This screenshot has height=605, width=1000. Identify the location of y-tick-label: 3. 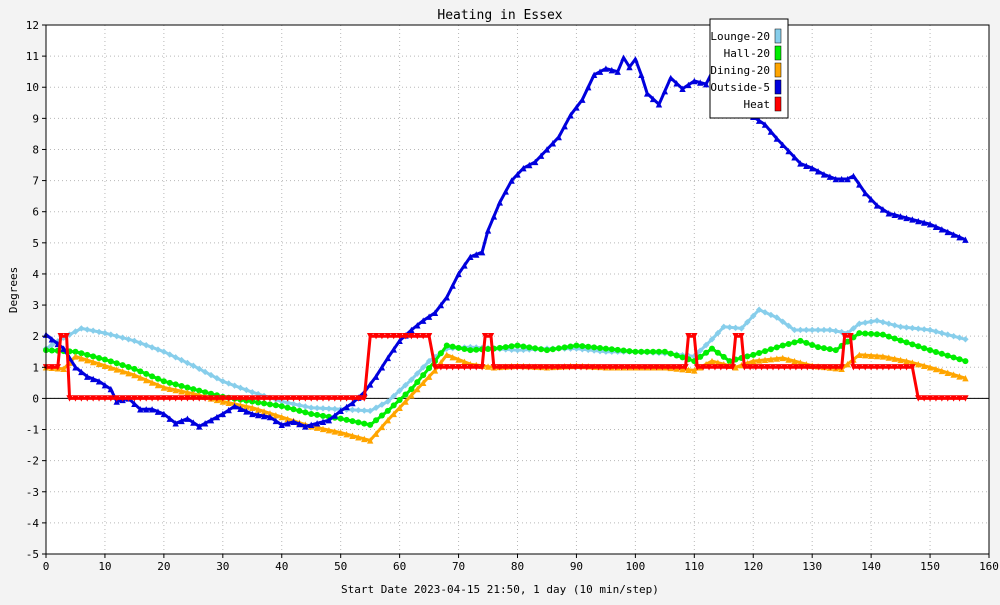
(35, 305).